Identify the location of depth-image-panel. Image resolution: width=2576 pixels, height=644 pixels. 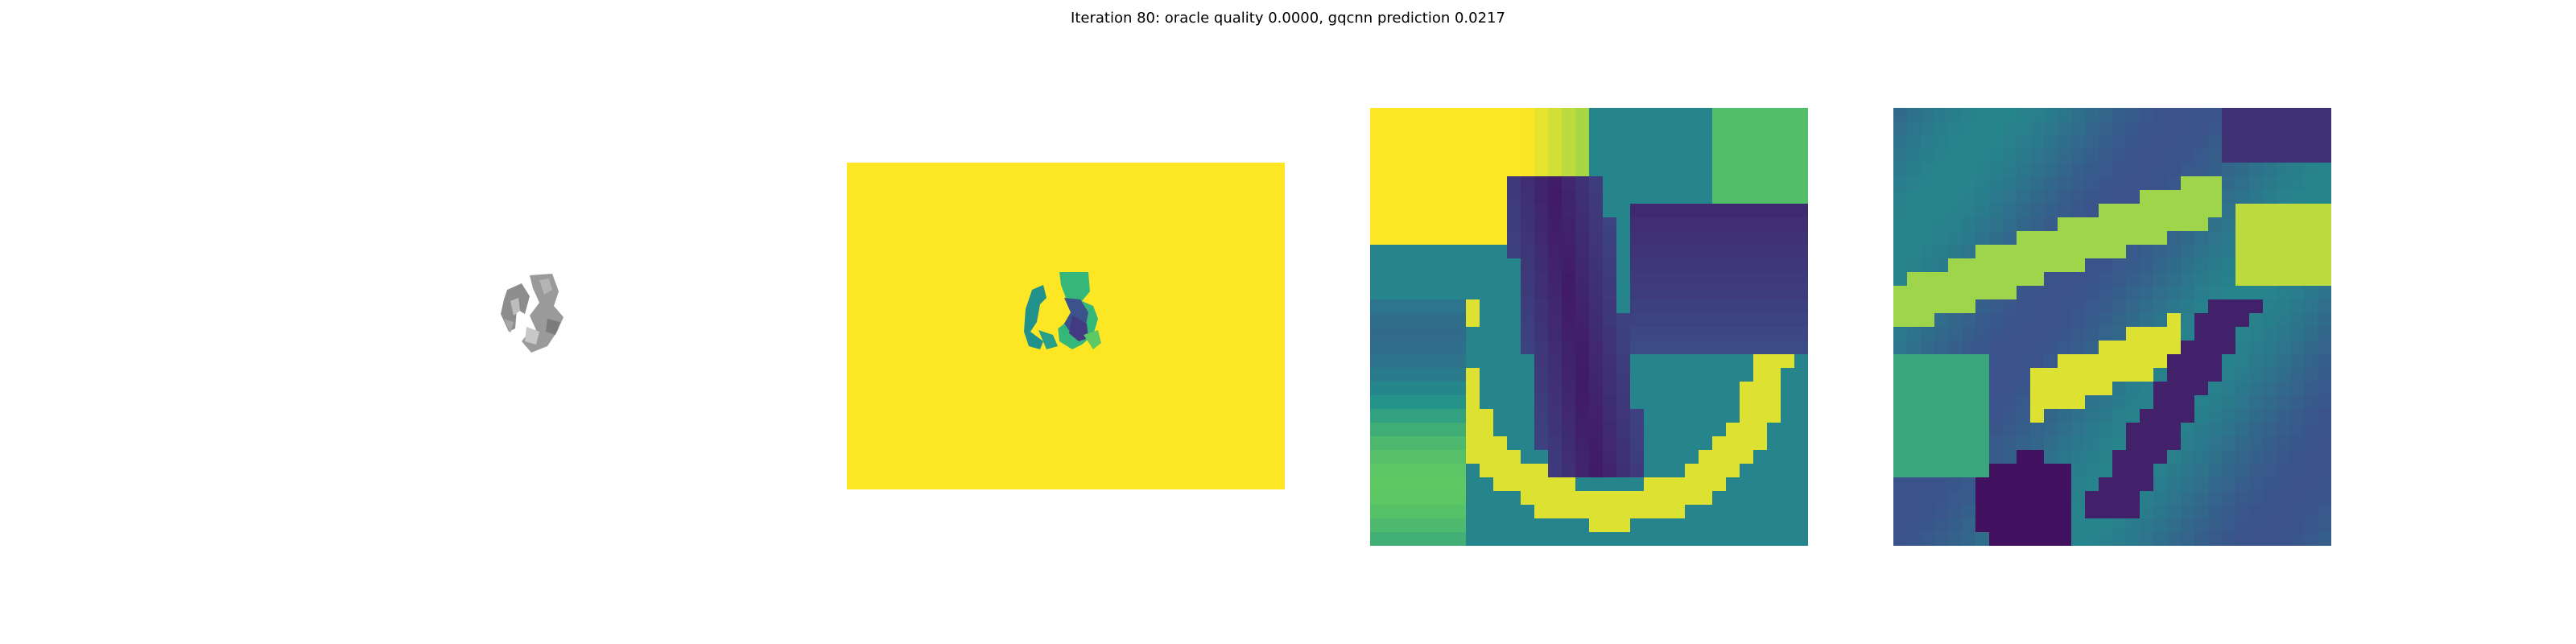
(1066, 326).